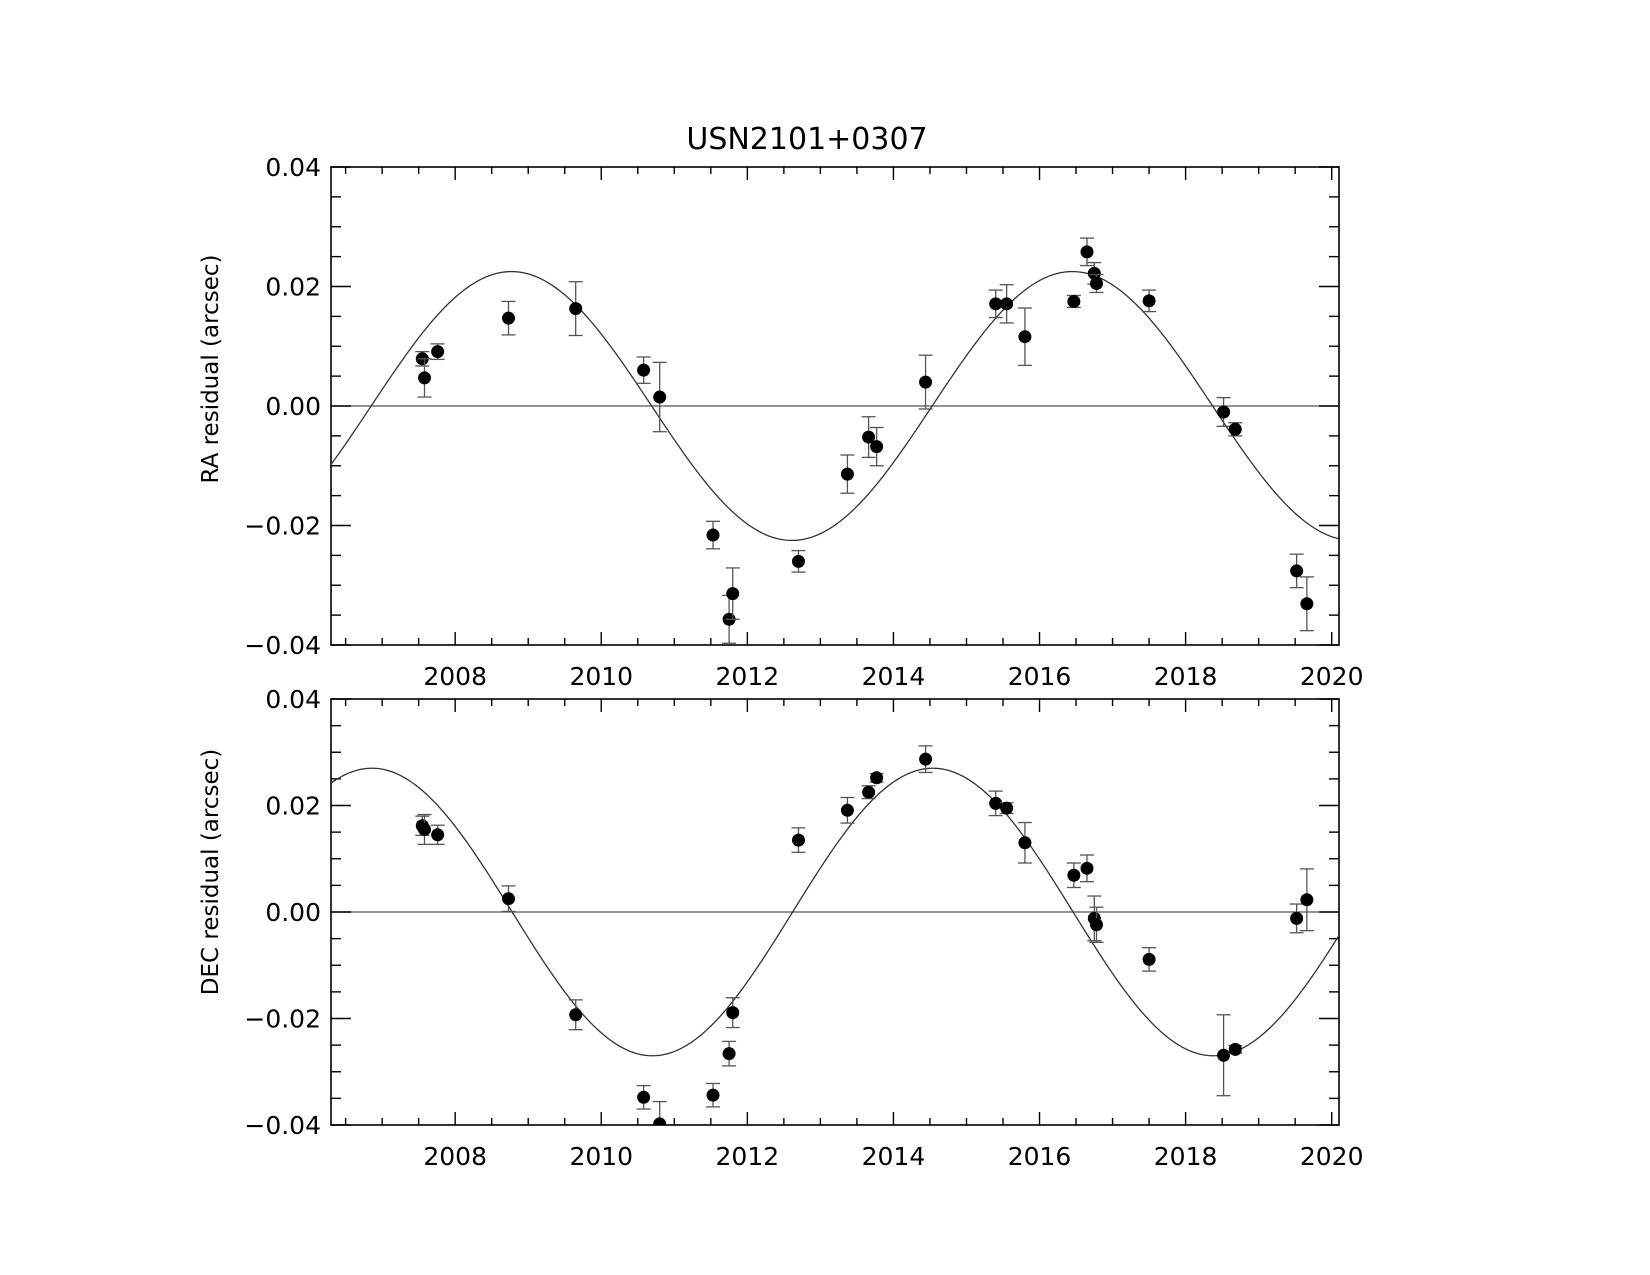  Describe the element at coordinates (806, 139) in the screenshot. I see `chart-title: USN2101+0307` at that location.